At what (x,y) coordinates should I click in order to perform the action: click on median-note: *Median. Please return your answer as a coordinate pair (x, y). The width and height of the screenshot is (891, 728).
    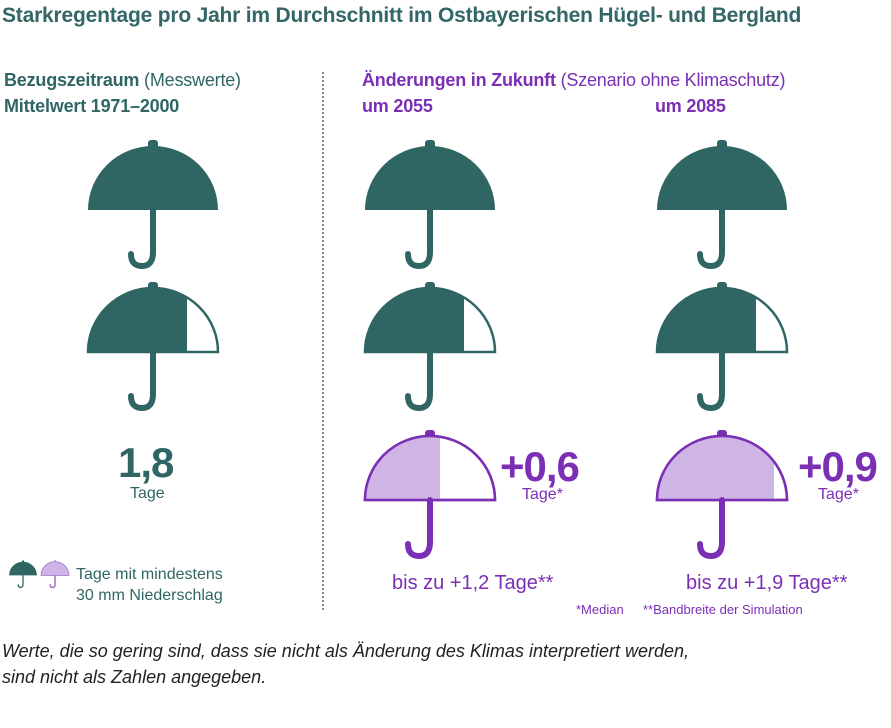
    Looking at the image, I should click on (600, 609).